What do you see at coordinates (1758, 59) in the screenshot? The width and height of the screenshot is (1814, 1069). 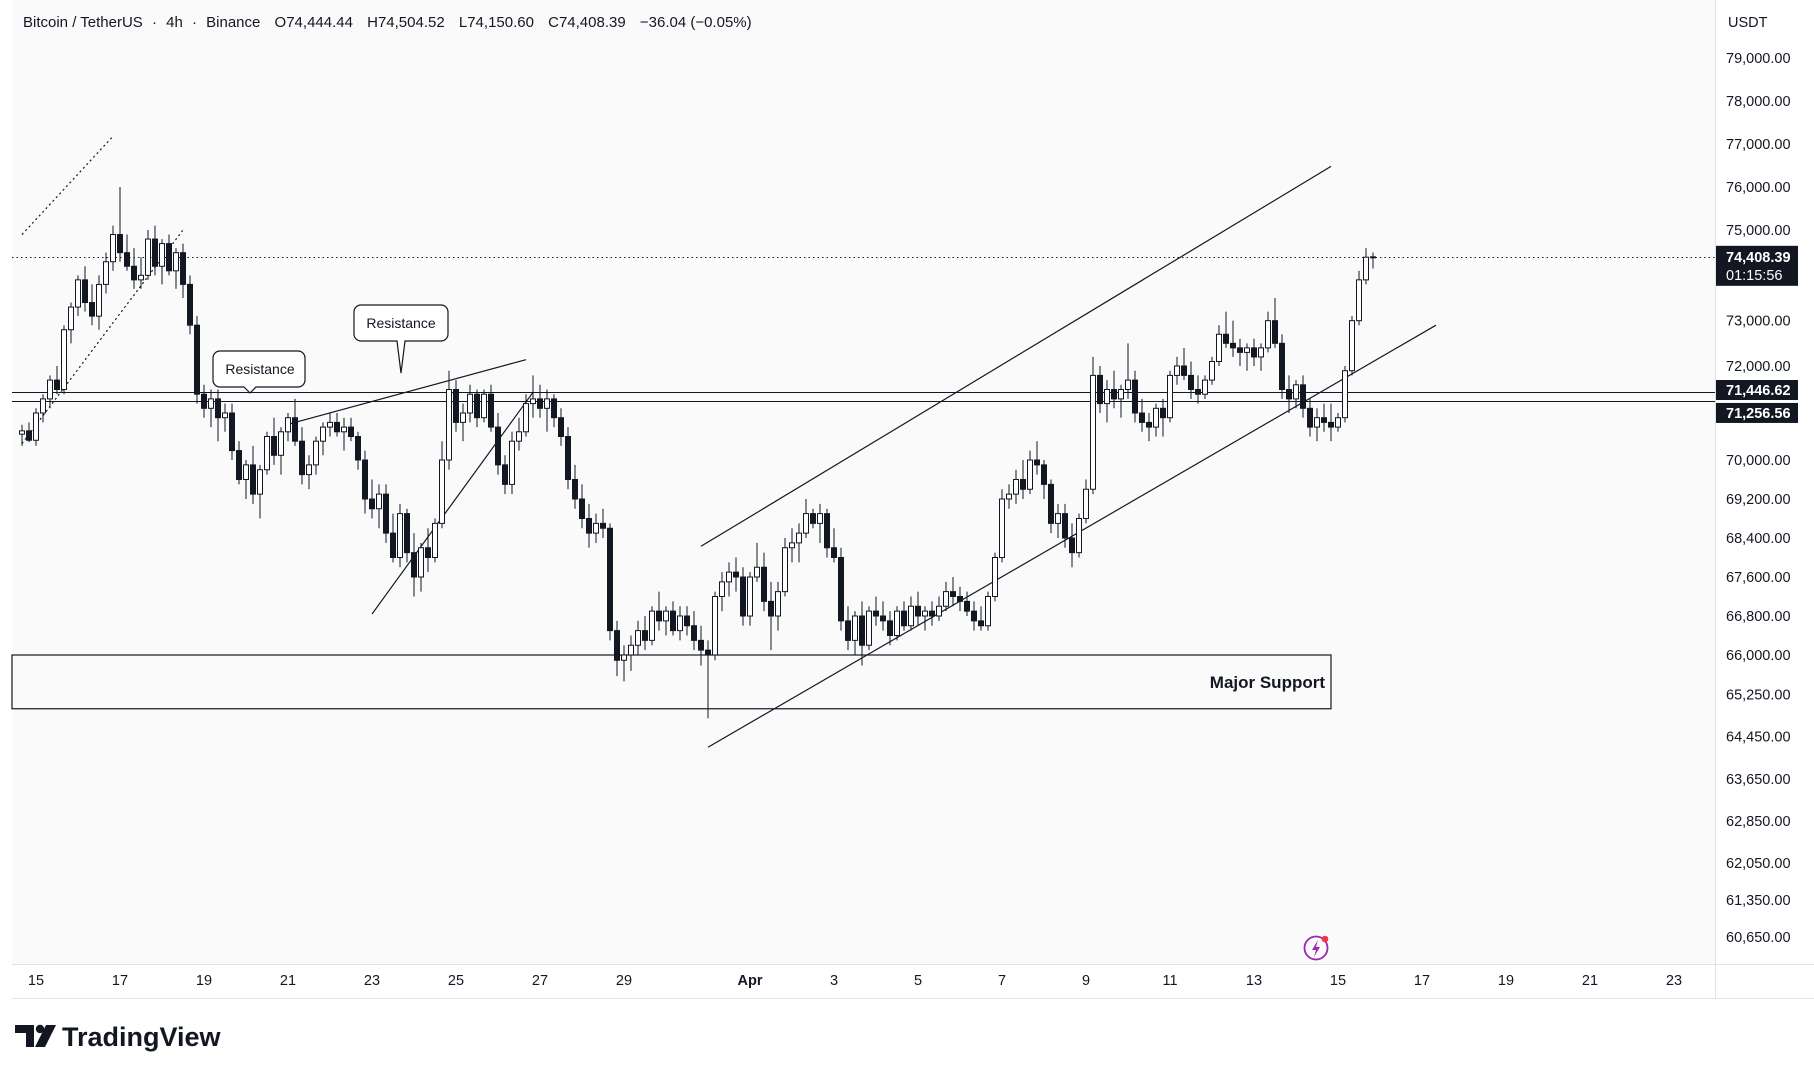 I see `price-tick-label: 79,000.00` at bounding box center [1758, 59].